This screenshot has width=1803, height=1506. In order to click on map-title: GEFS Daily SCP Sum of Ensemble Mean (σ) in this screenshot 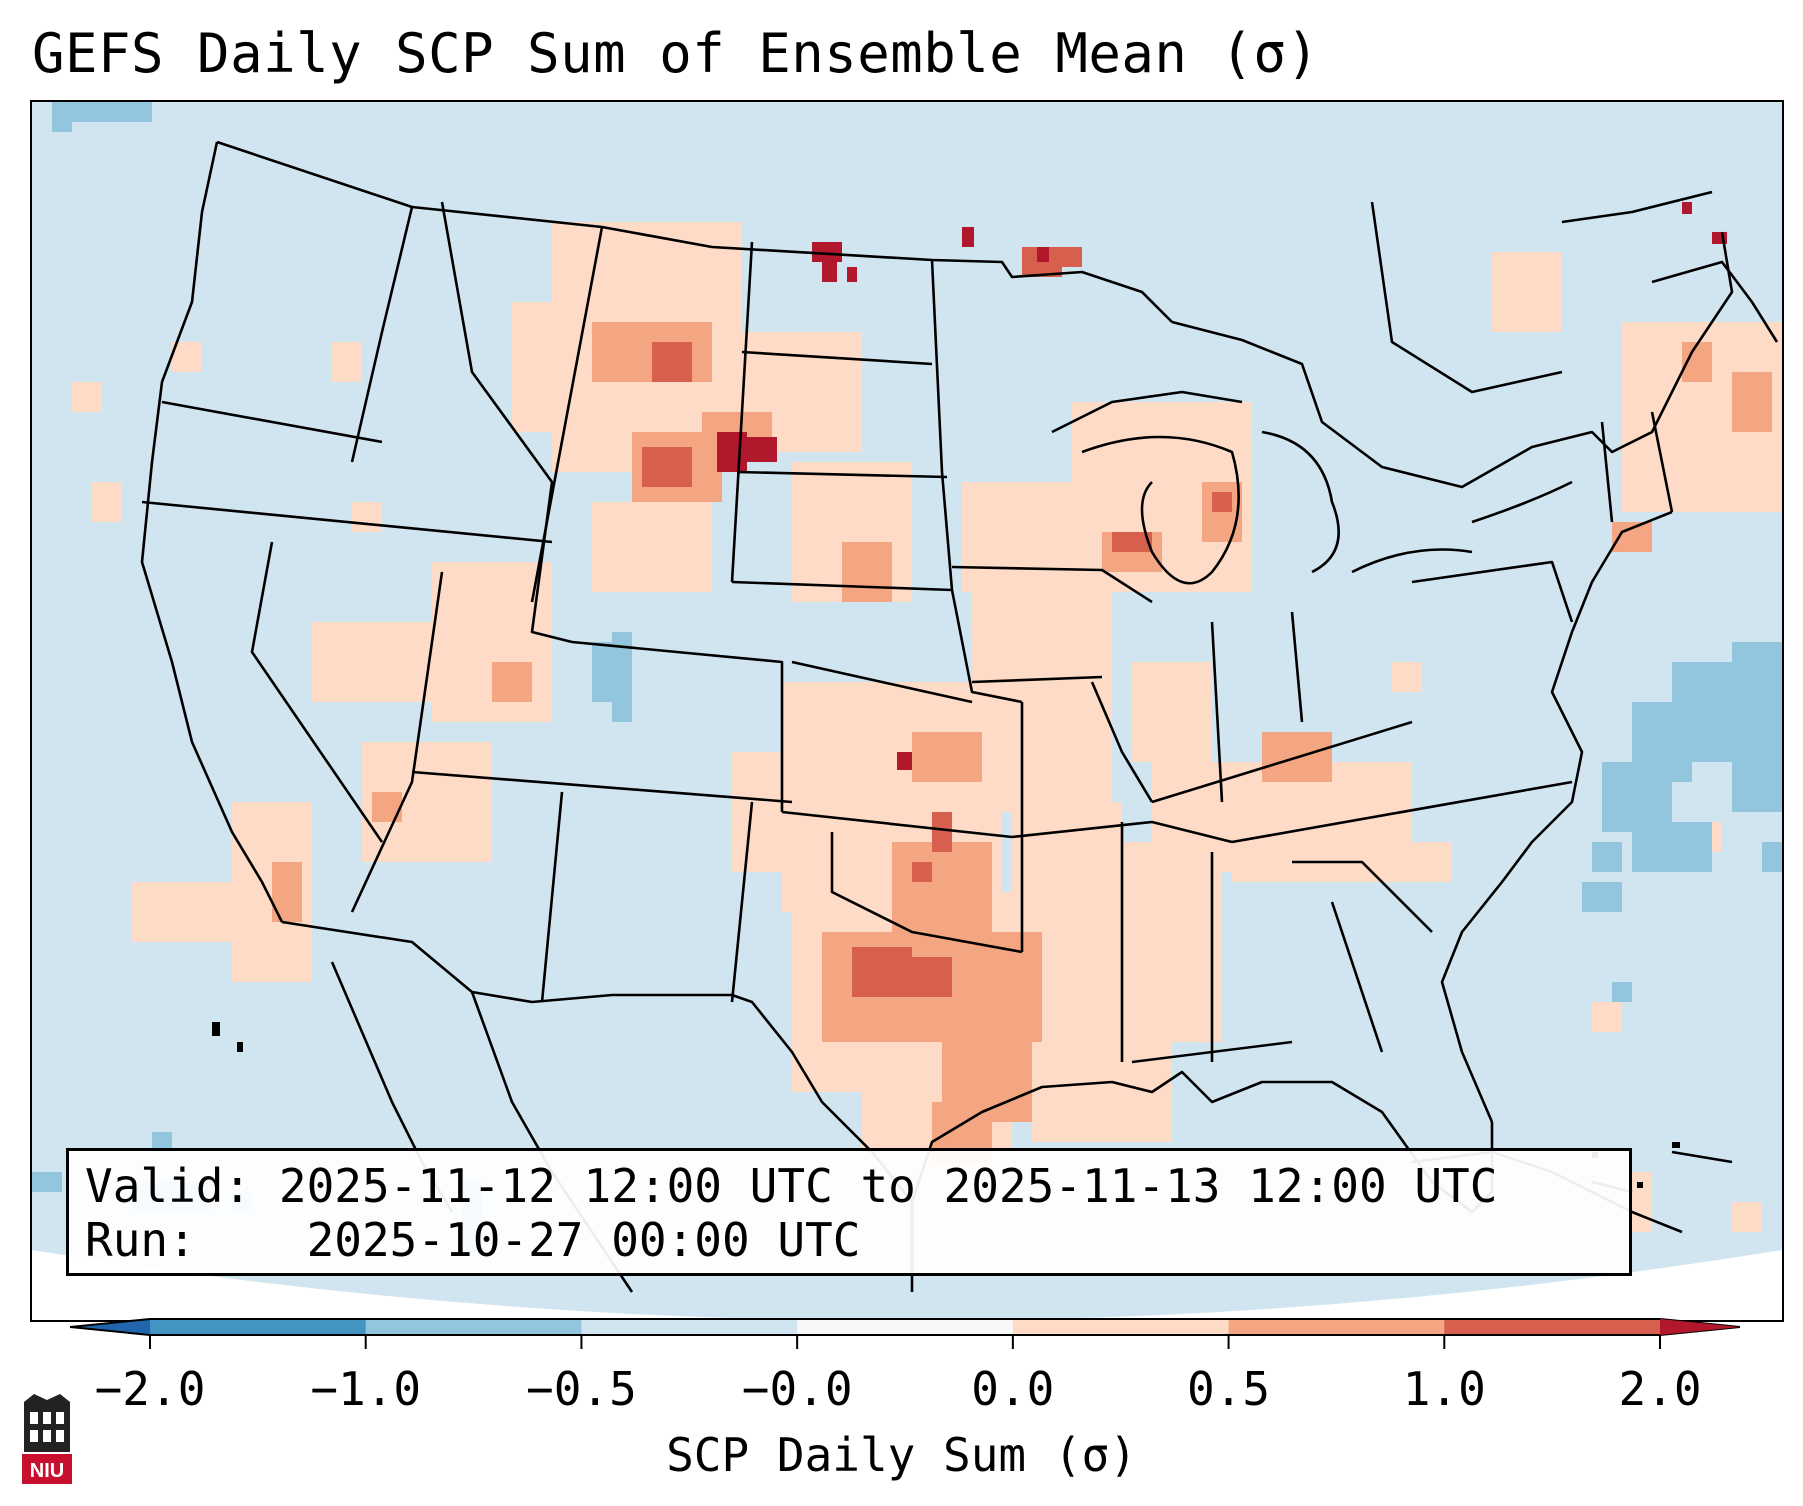, I will do `click(676, 53)`.